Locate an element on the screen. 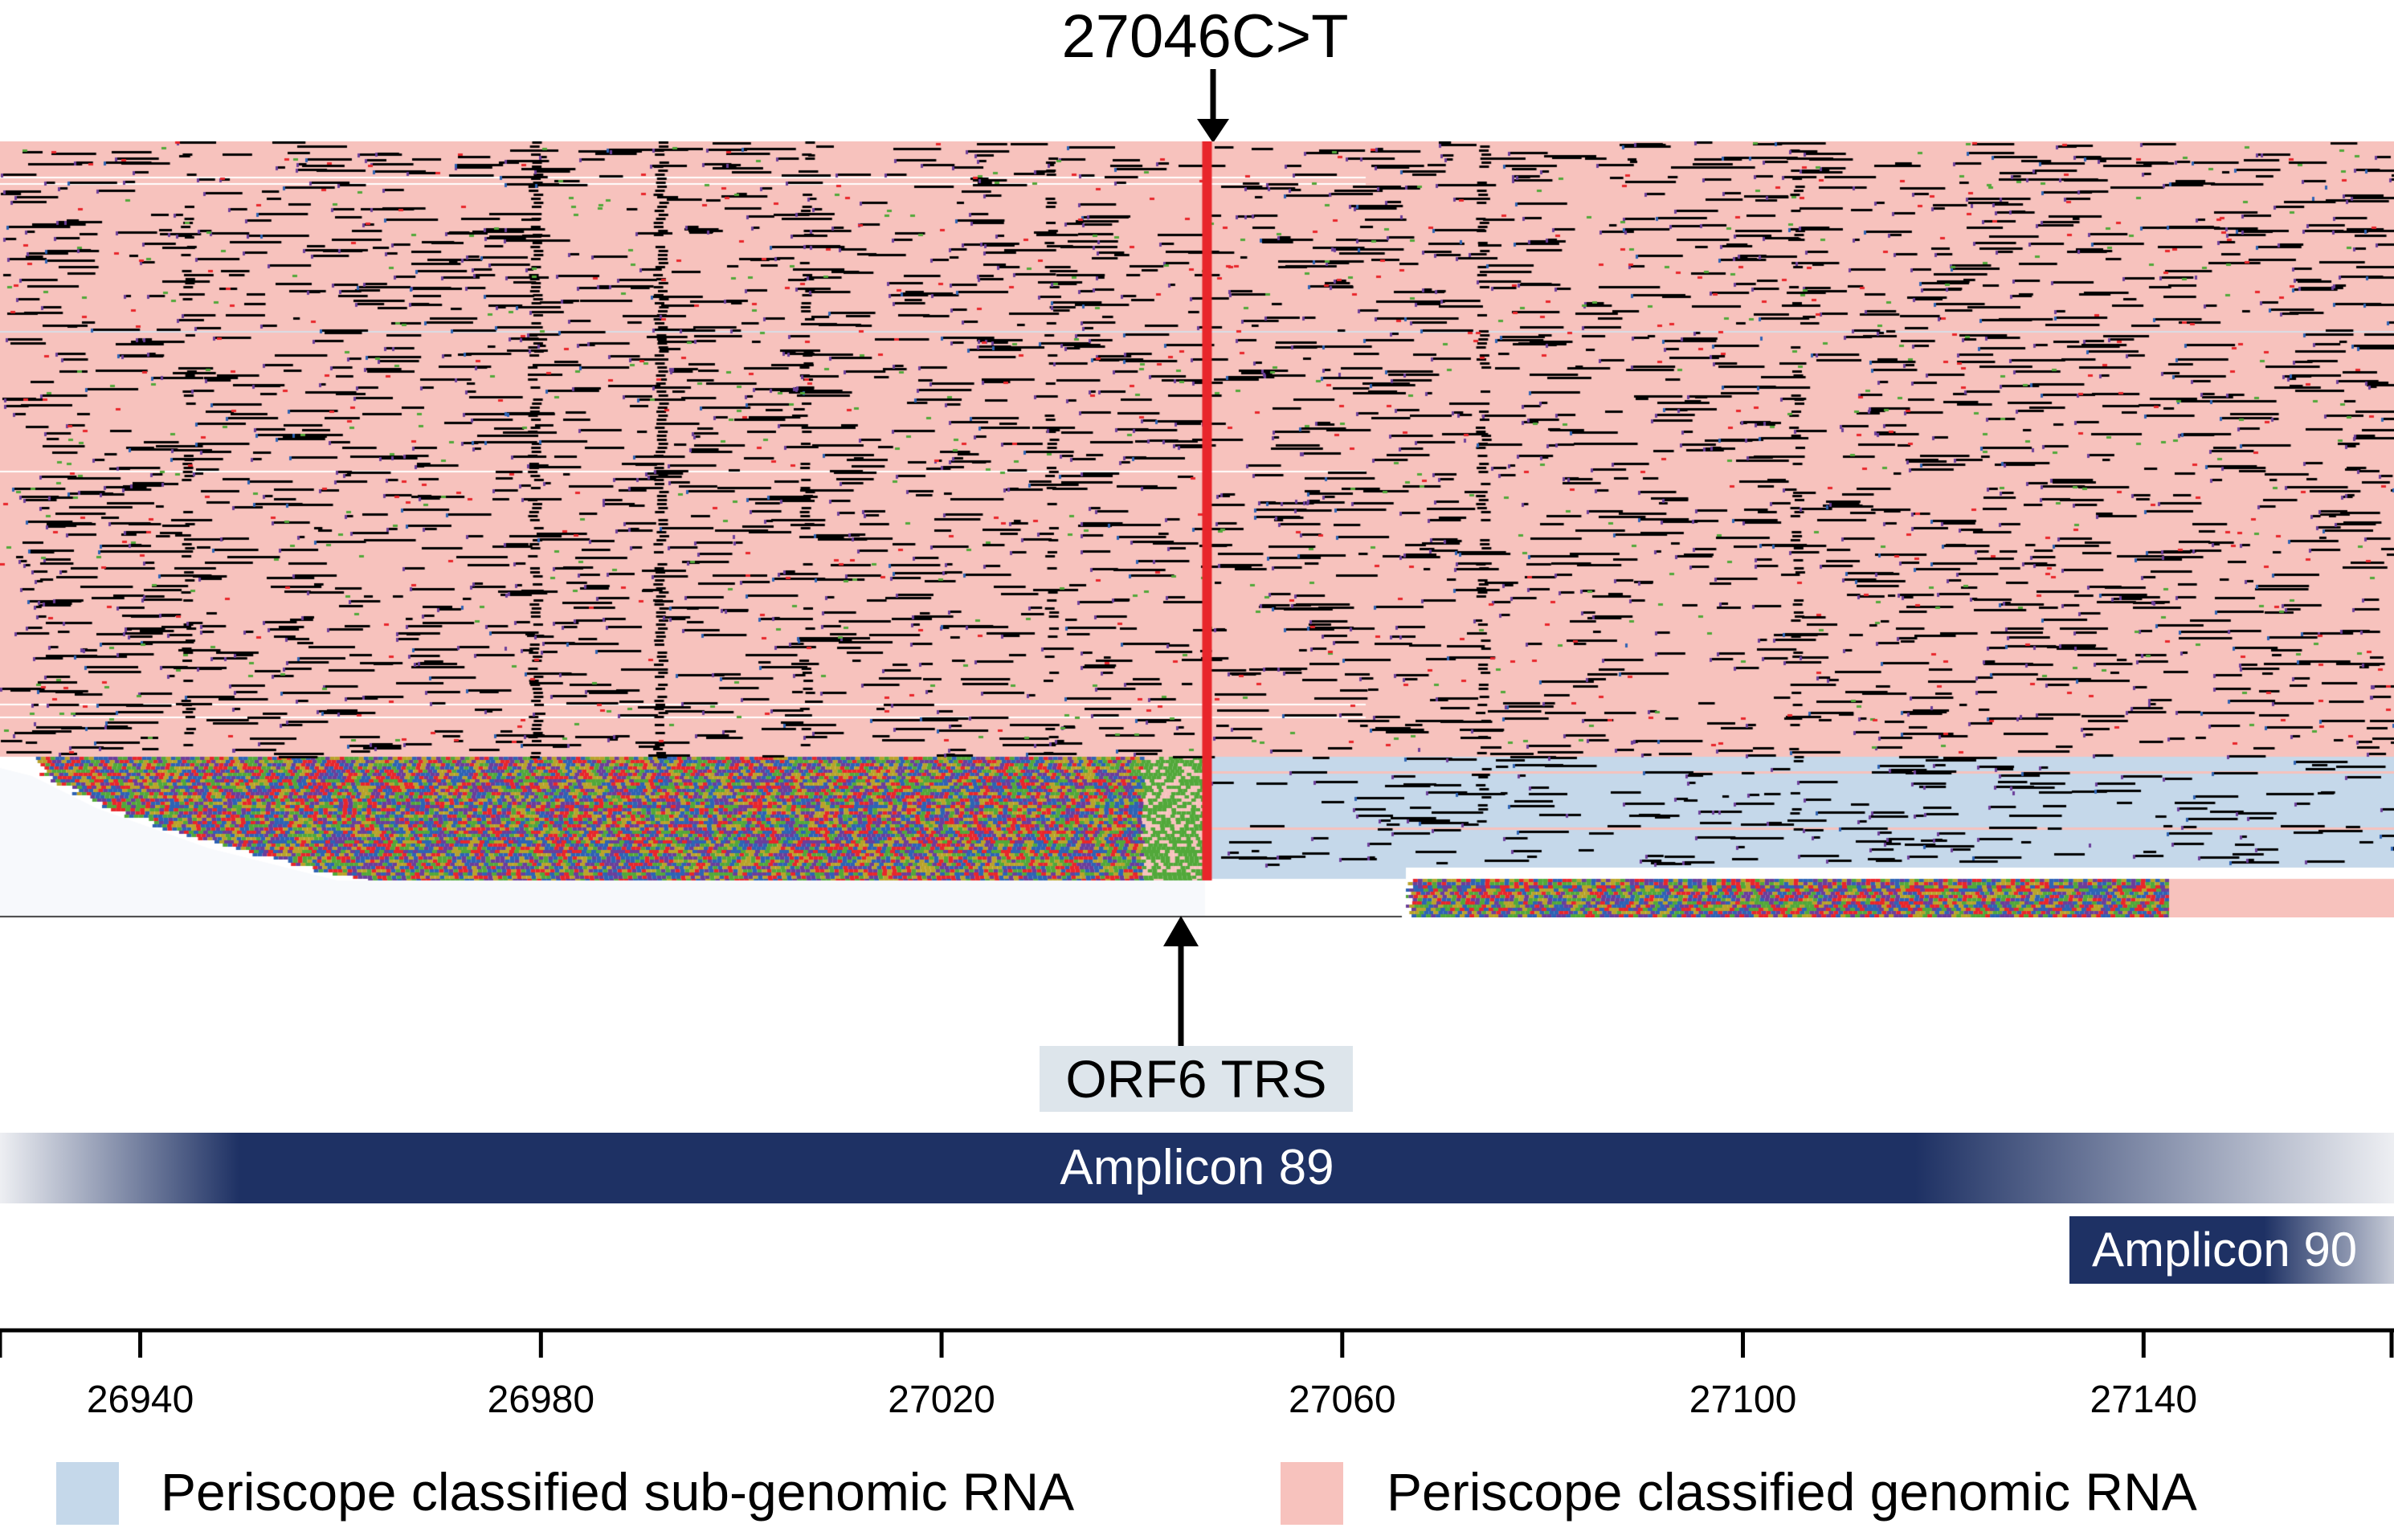 The image size is (2394, 1540). genome-axis: 26940 26980 27020 27060 27100 27140 is located at coordinates (1197, 1374).